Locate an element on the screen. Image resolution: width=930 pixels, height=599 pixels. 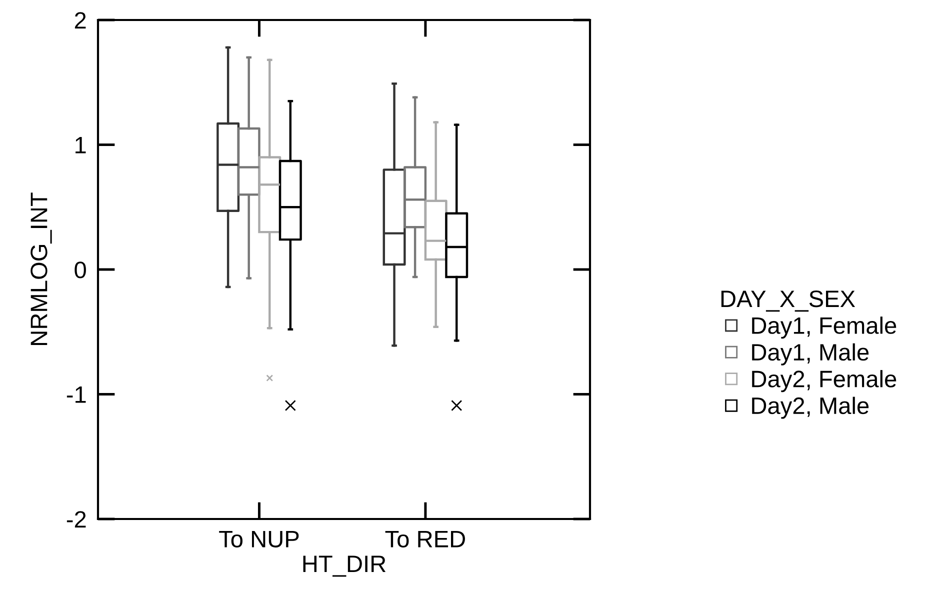
x-tick-label: To NUP is located at coordinates (259, 539).